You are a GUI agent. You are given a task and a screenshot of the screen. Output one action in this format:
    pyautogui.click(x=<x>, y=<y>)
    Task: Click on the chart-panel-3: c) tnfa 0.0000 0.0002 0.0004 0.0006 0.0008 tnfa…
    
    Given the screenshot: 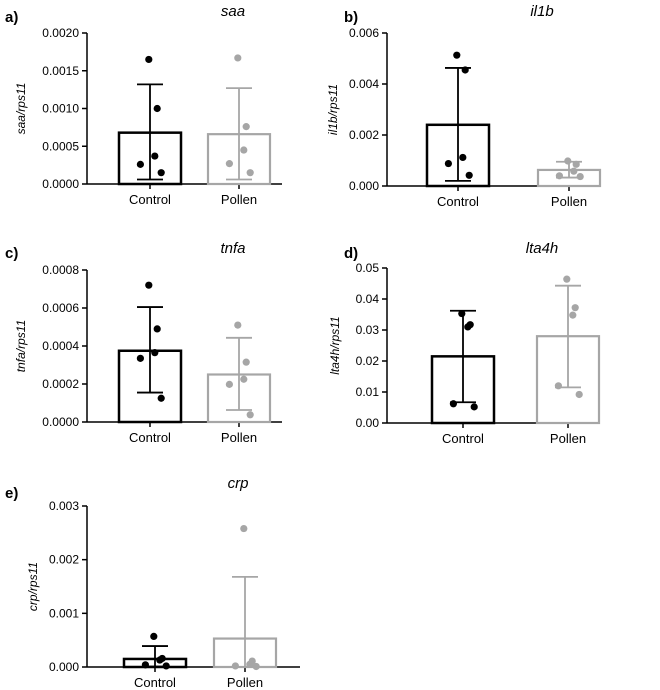 What is the action you would take?
    pyautogui.click(x=143, y=342)
    